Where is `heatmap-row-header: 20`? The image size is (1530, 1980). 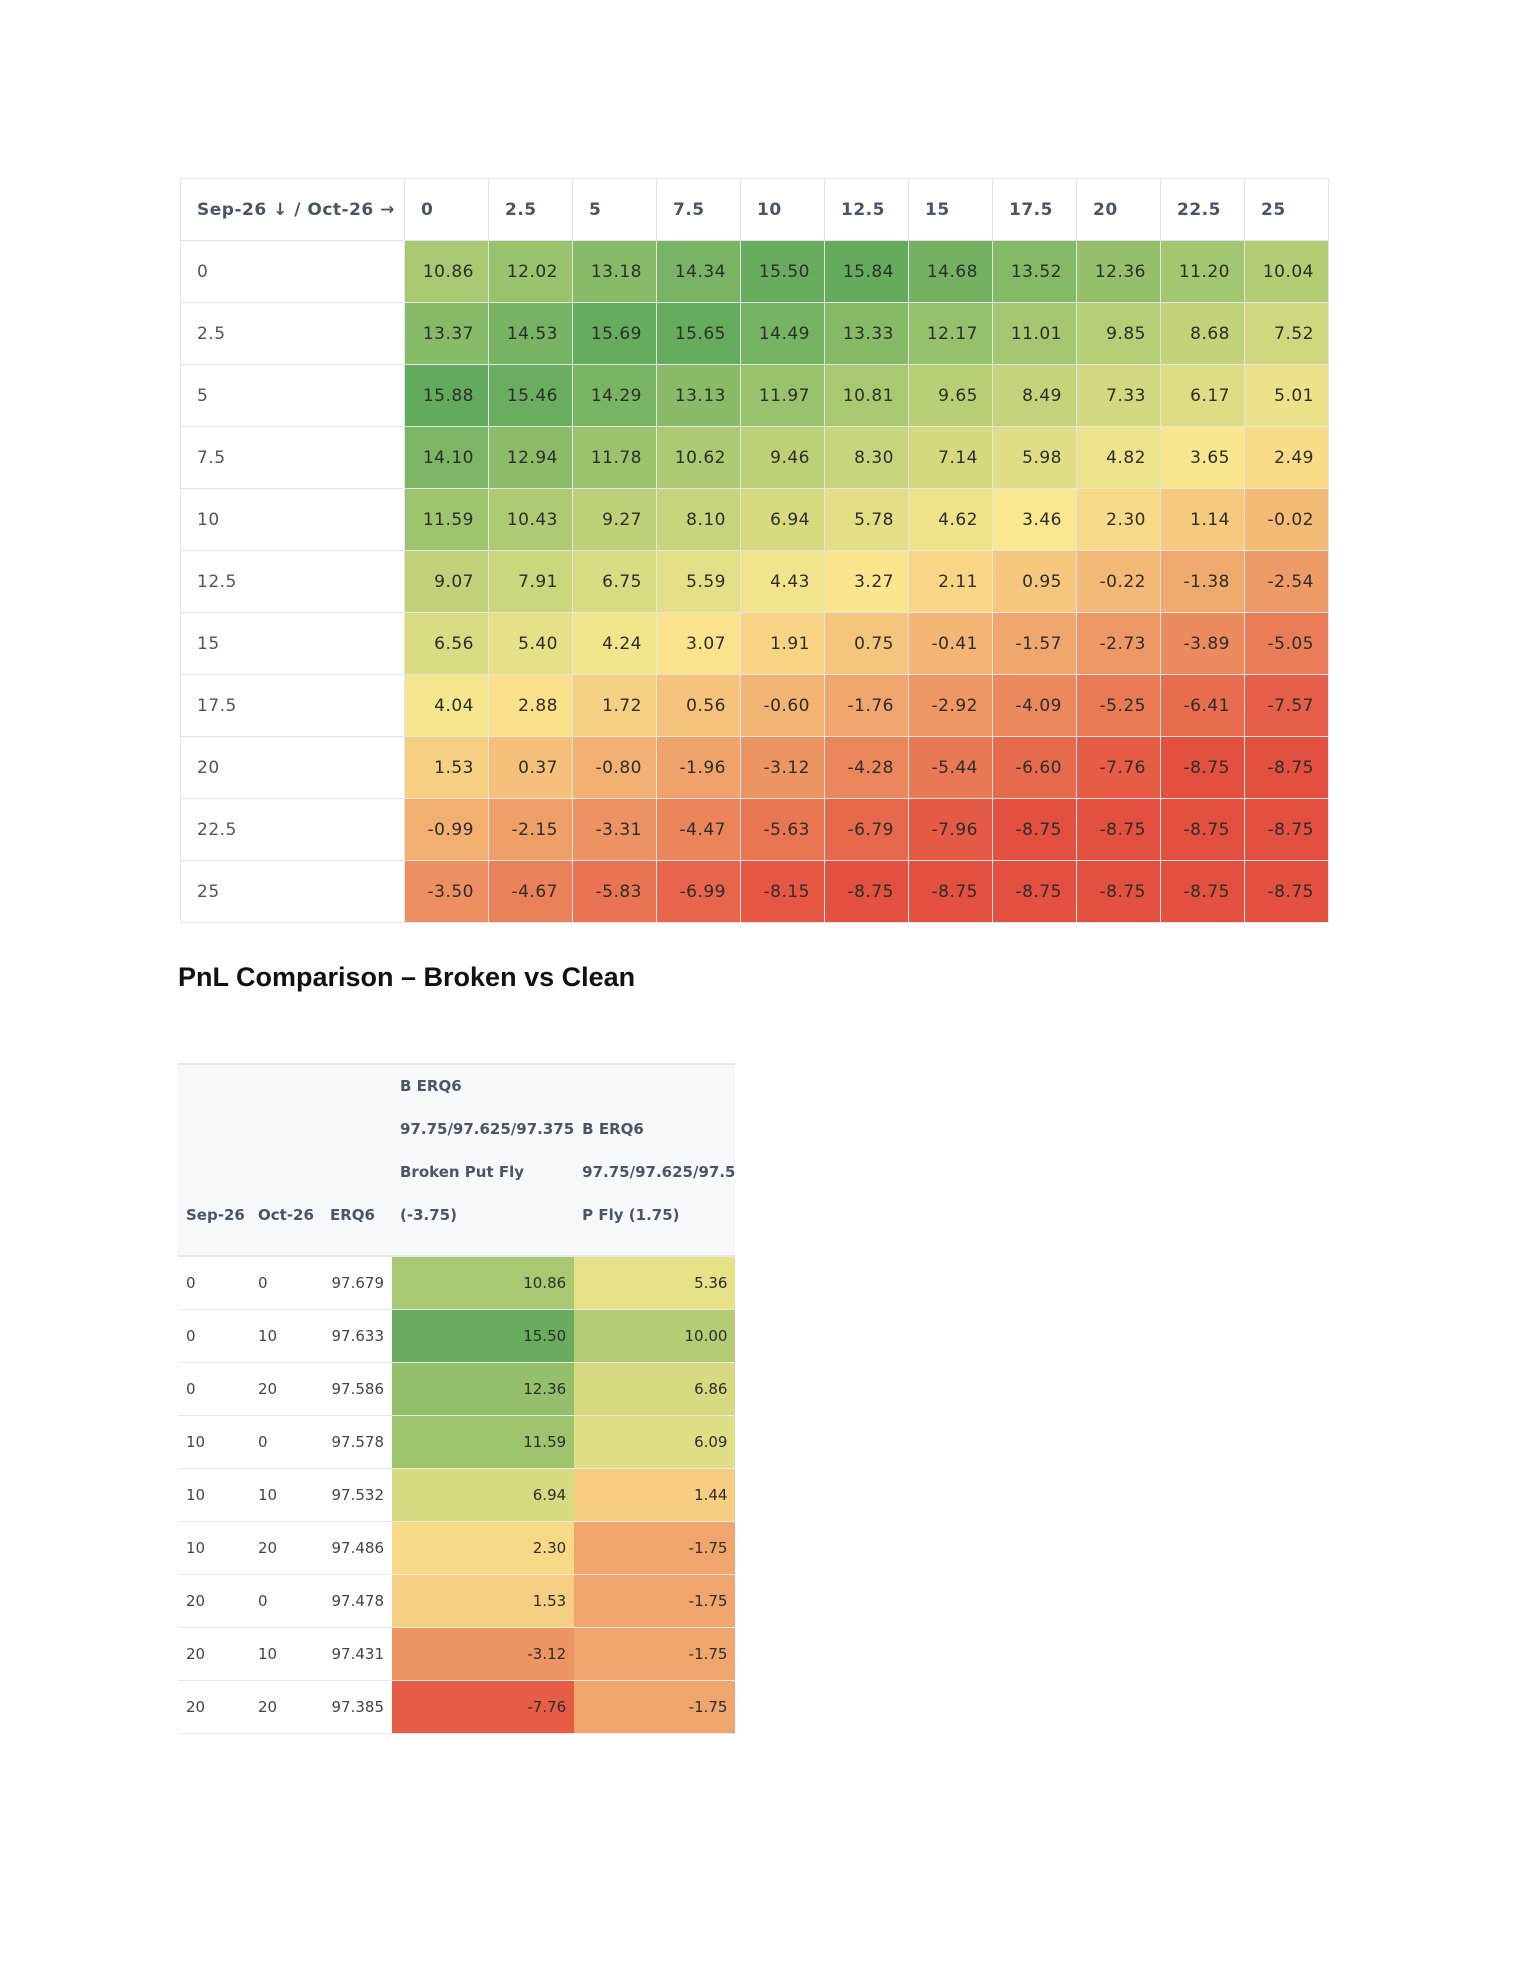 heatmap-row-header: 20 is located at coordinates (292, 767).